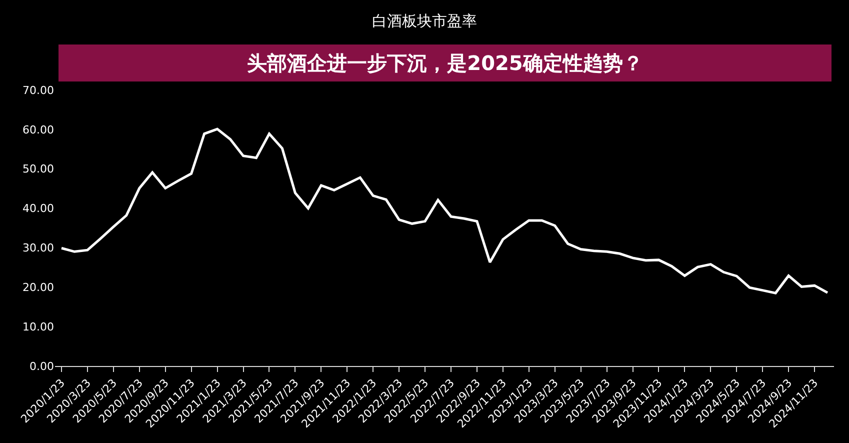 The height and width of the screenshot is (443, 849). I want to click on y-tick-label: 0.00, so click(42, 366).